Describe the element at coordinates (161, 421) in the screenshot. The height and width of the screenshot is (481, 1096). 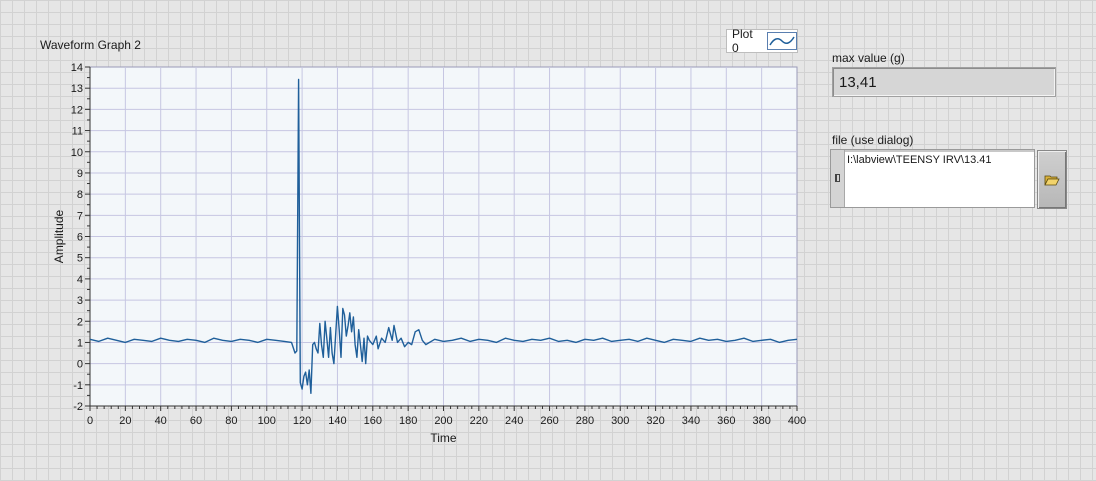
I see `x-tick-label: 40` at that location.